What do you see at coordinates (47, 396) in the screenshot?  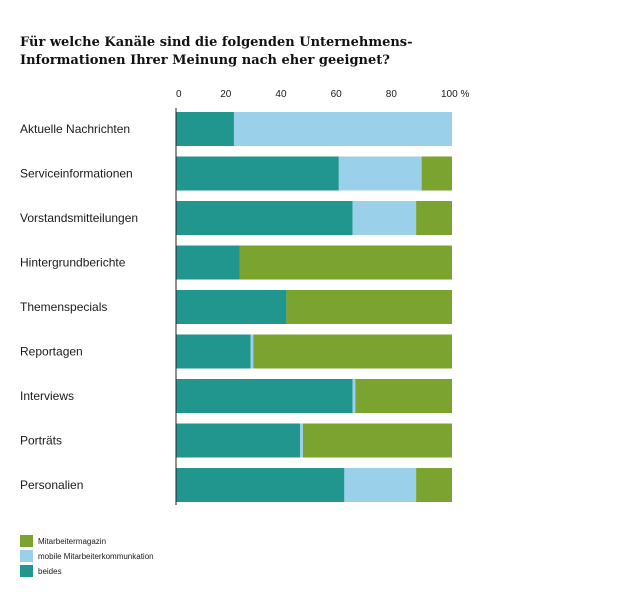 I see `category-label: Interviews` at bounding box center [47, 396].